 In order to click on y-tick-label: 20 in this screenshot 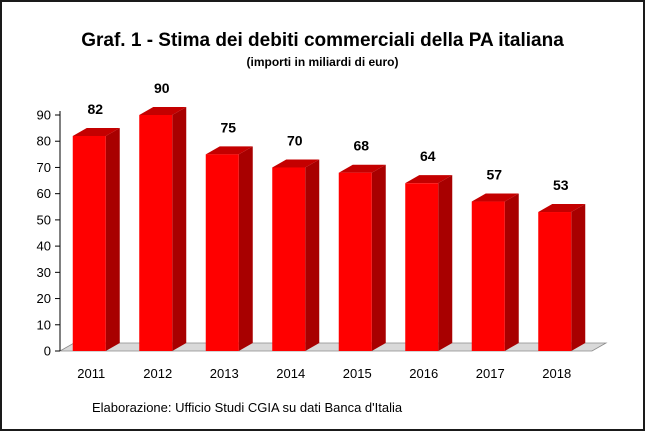, I will do `click(44, 298)`.